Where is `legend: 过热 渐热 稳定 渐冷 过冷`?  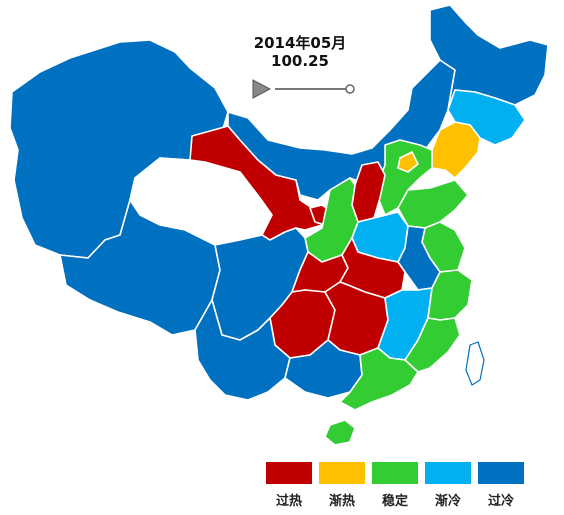 legend: 过热 渐热 稳定 渐冷 过冷 is located at coordinates (397, 486).